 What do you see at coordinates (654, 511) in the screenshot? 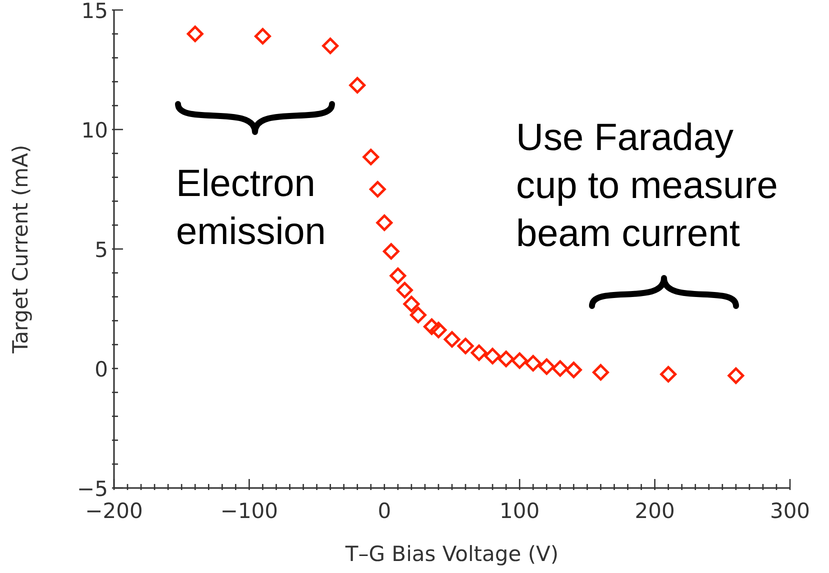
I see `x-tick-label: 200` at bounding box center [654, 511].